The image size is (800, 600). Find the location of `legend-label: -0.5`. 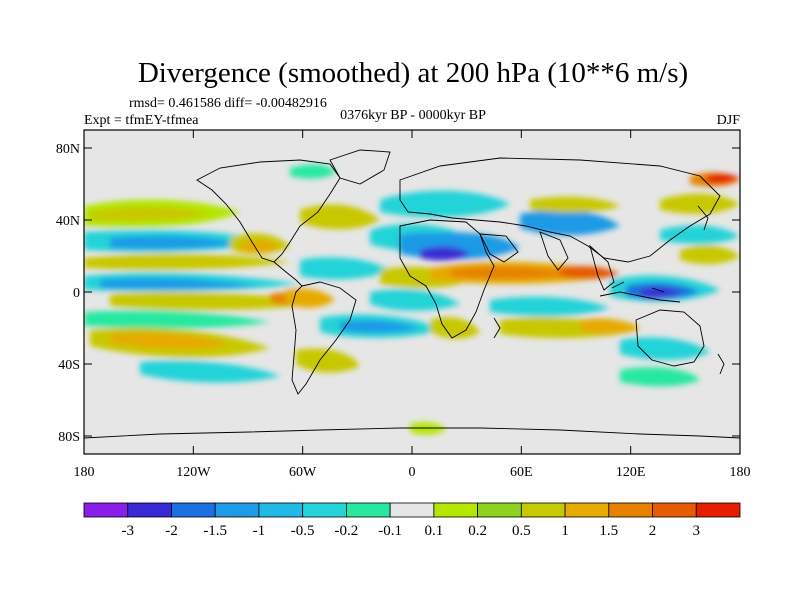

legend-label: -0.5 is located at coordinates (303, 531).